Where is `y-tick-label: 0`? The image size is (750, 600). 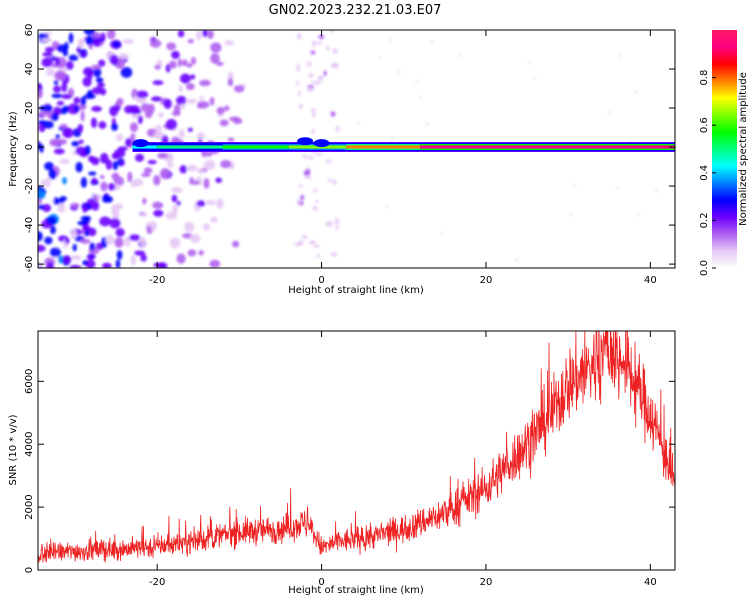 y-tick-label: 0 is located at coordinates (29, 147).